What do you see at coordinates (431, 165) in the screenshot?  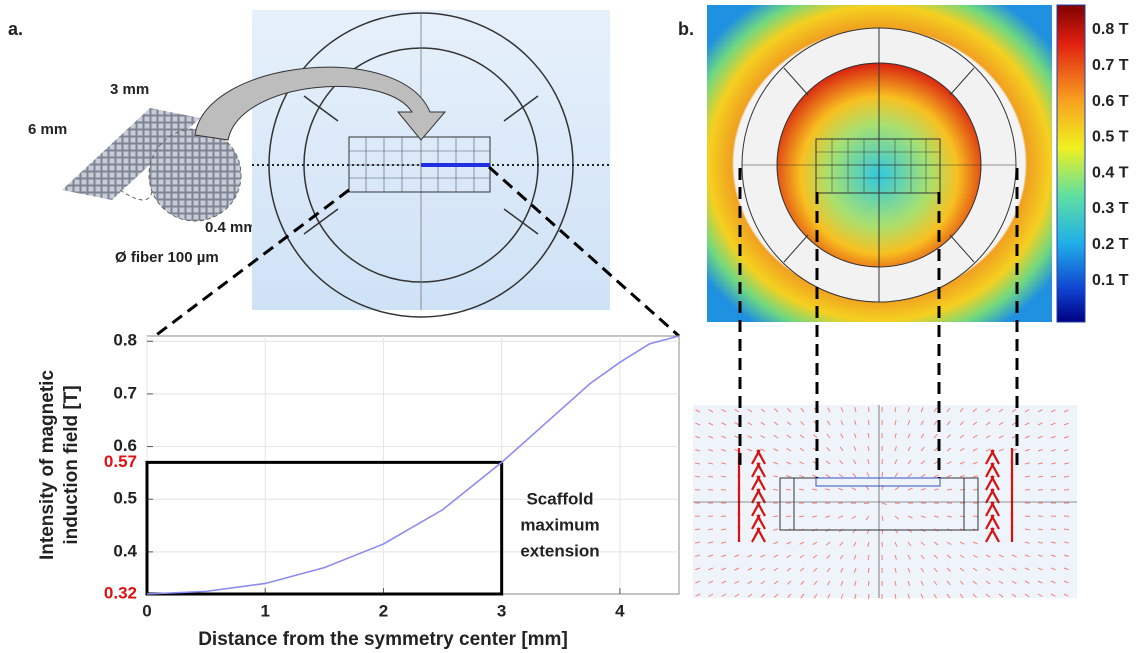 I see `geometry` at bounding box center [431, 165].